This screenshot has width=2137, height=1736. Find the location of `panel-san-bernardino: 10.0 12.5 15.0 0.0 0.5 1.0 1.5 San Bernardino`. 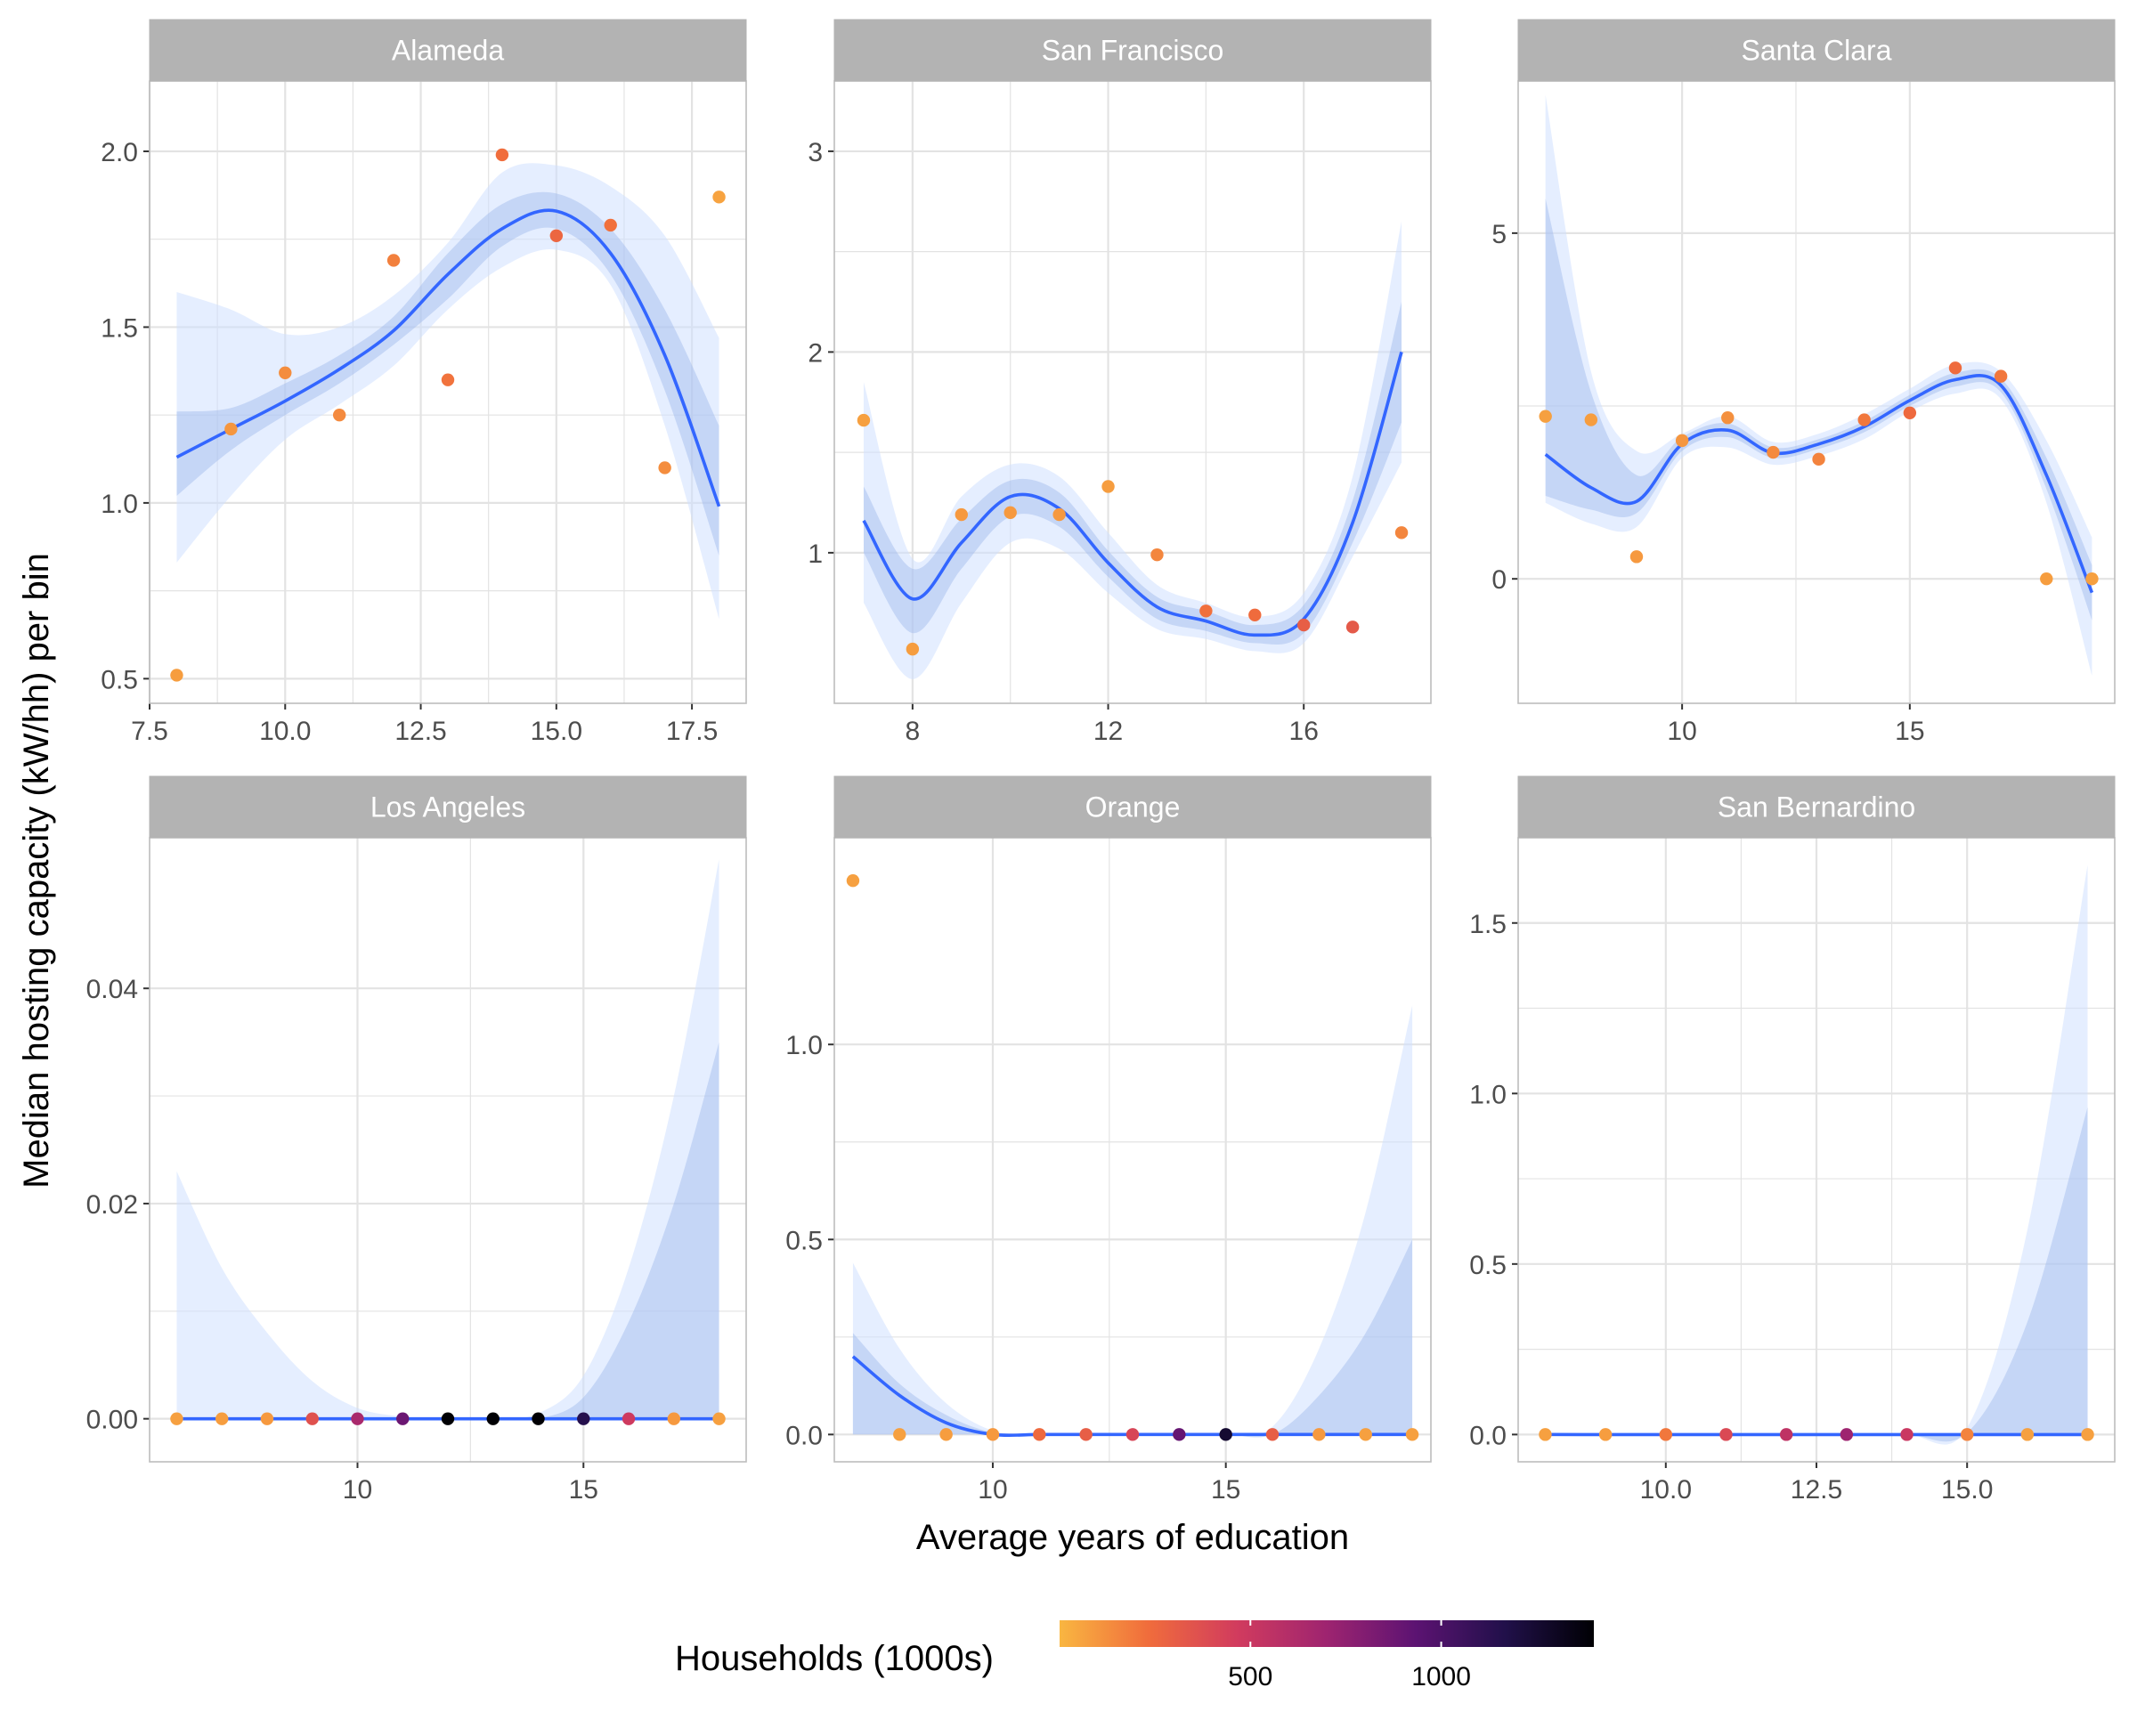

panel-san-bernardino: 10.0 12.5 15.0 0.0 0.5 1.0 1.5 San Bernardino is located at coordinates (1792, 1140).